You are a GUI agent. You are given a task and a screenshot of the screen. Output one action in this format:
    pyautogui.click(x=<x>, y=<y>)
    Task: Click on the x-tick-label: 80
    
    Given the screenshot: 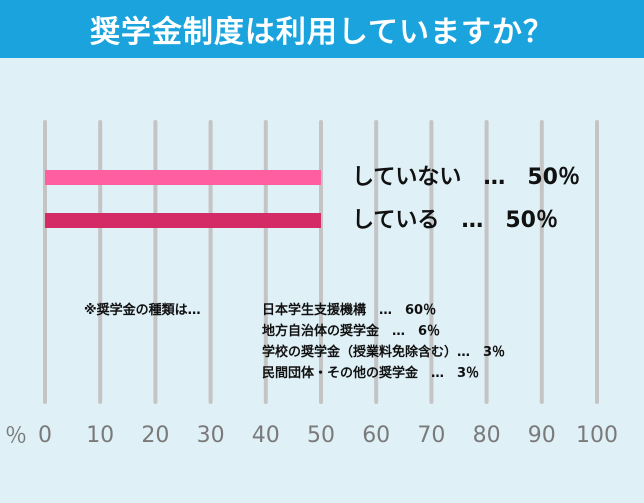 What is the action you would take?
    pyautogui.click(x=487, y=435)
    